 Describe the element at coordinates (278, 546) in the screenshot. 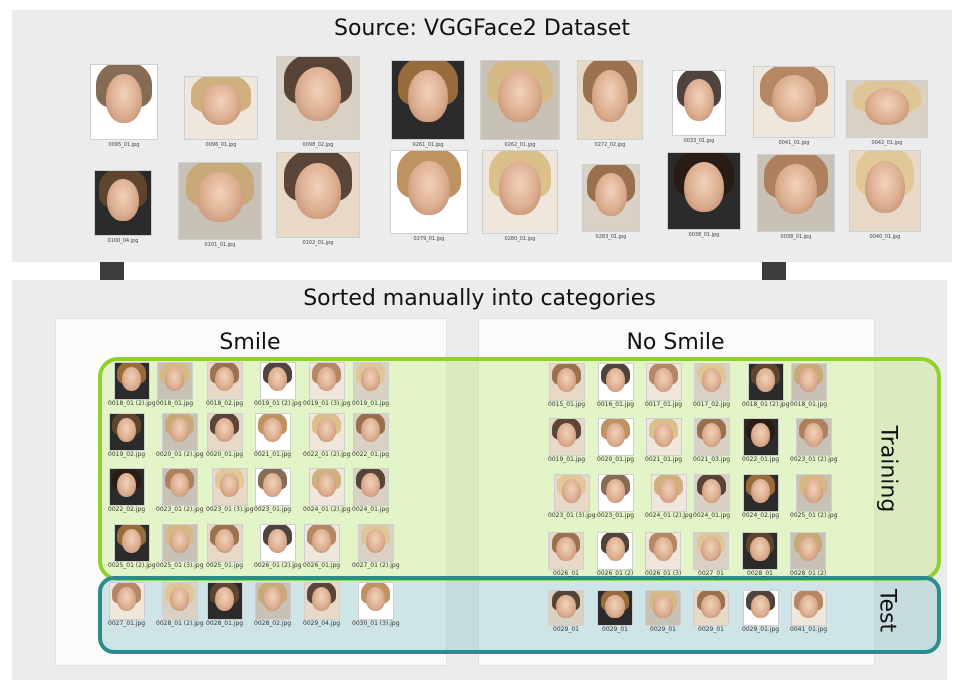

I see `image-thumbnail: 0026_01 (2).jpg` at that location.